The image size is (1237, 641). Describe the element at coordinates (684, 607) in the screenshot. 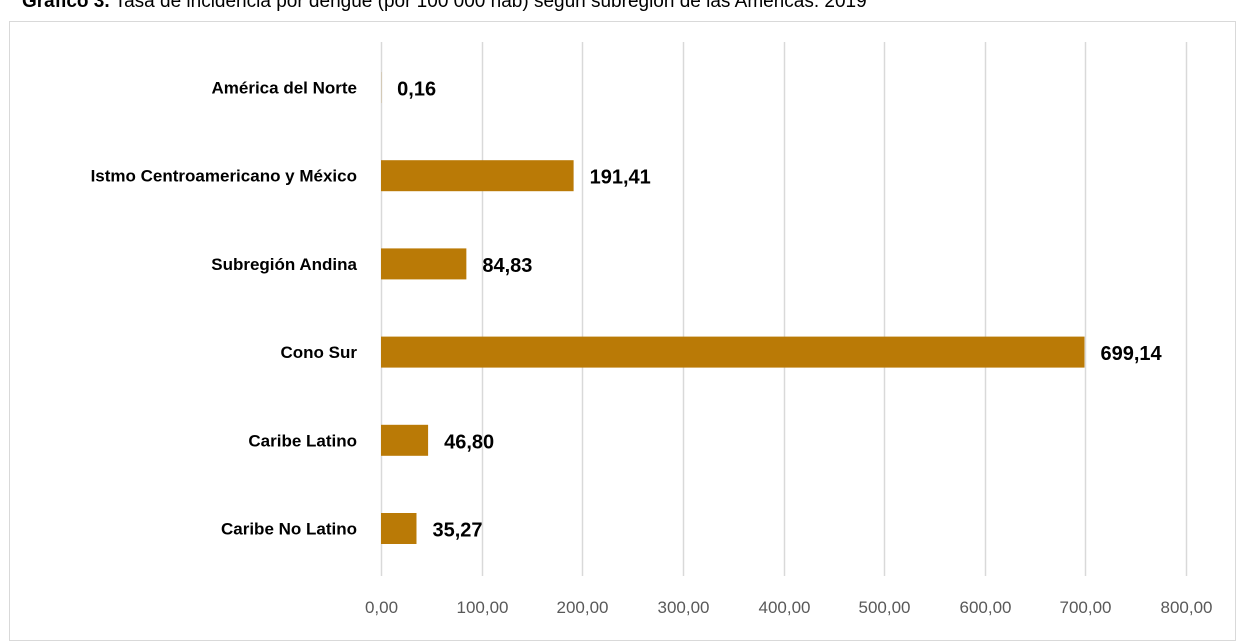

I see `x-tick-label: 300,00` at that location.